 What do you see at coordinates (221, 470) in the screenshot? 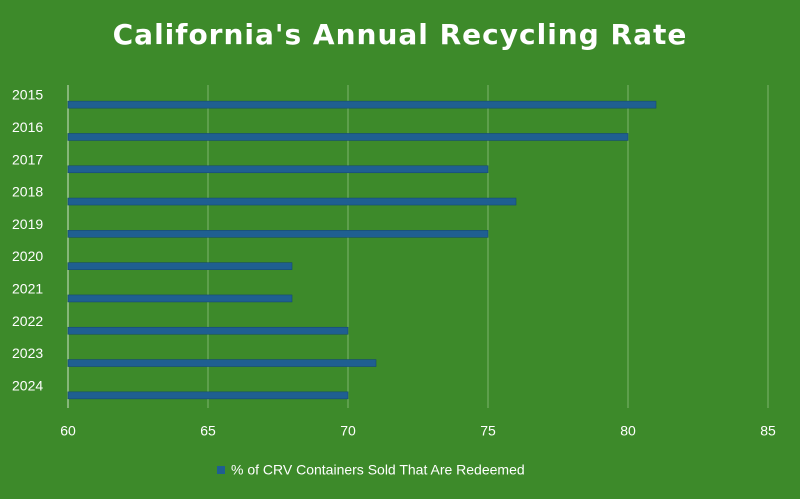
I see `legend-swatch` at bounding box center [221, 470].